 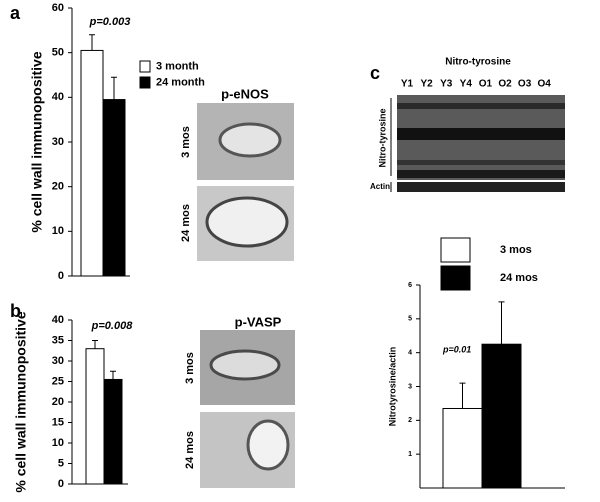 What do you see at coordinates (477, 143) in the screenshot?
I see `western-blot` at bounding box center [477, 143].